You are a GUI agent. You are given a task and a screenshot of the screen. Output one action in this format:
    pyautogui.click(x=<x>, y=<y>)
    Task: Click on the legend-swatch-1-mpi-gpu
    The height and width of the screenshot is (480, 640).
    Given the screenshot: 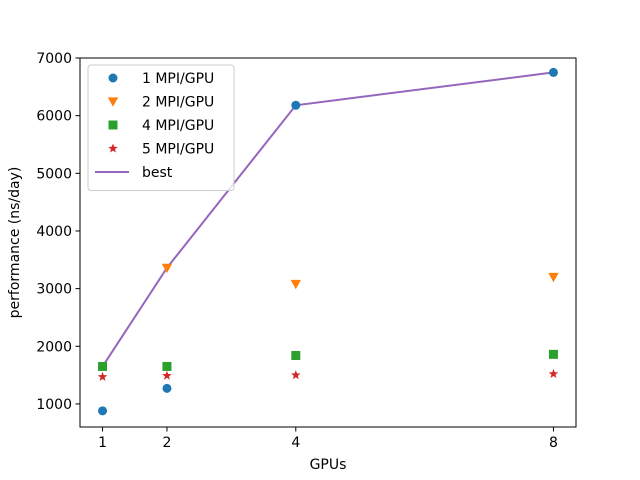 What is the action you would take?
    pyautogui.click(x=113, y=78)
    